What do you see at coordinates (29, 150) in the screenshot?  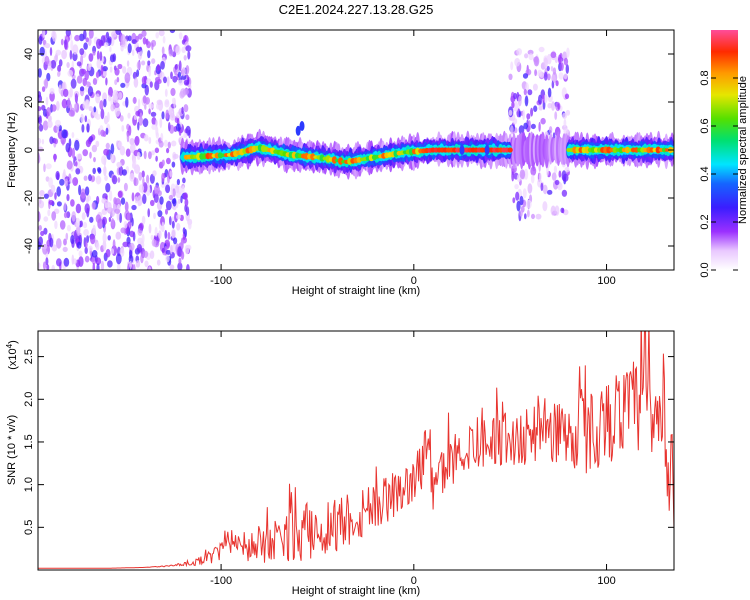 I see `spectrogram-y-tick-label: 0` at bounding box center [29, 150].